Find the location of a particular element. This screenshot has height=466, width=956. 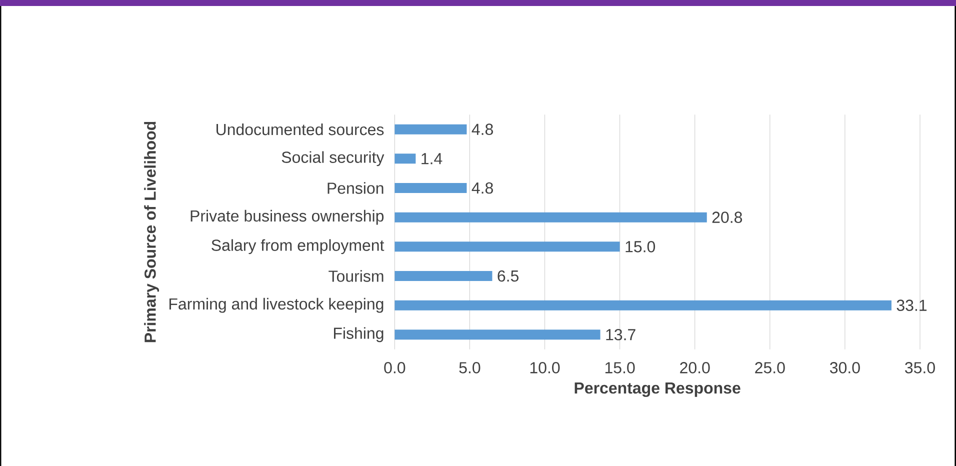

y-tick-label: Farming and livestock keeping is located at coordinates (276, 305).